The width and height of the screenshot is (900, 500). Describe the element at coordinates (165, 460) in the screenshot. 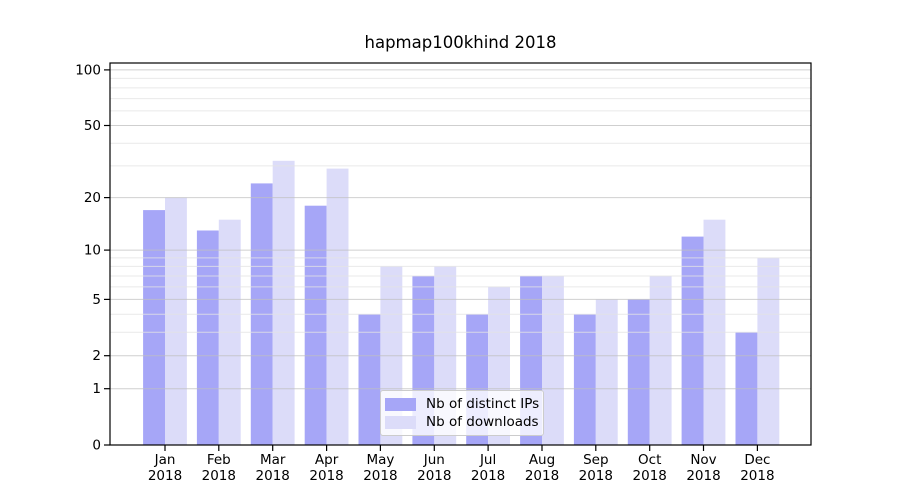

I see `x-tick-label: Jan` at that location.